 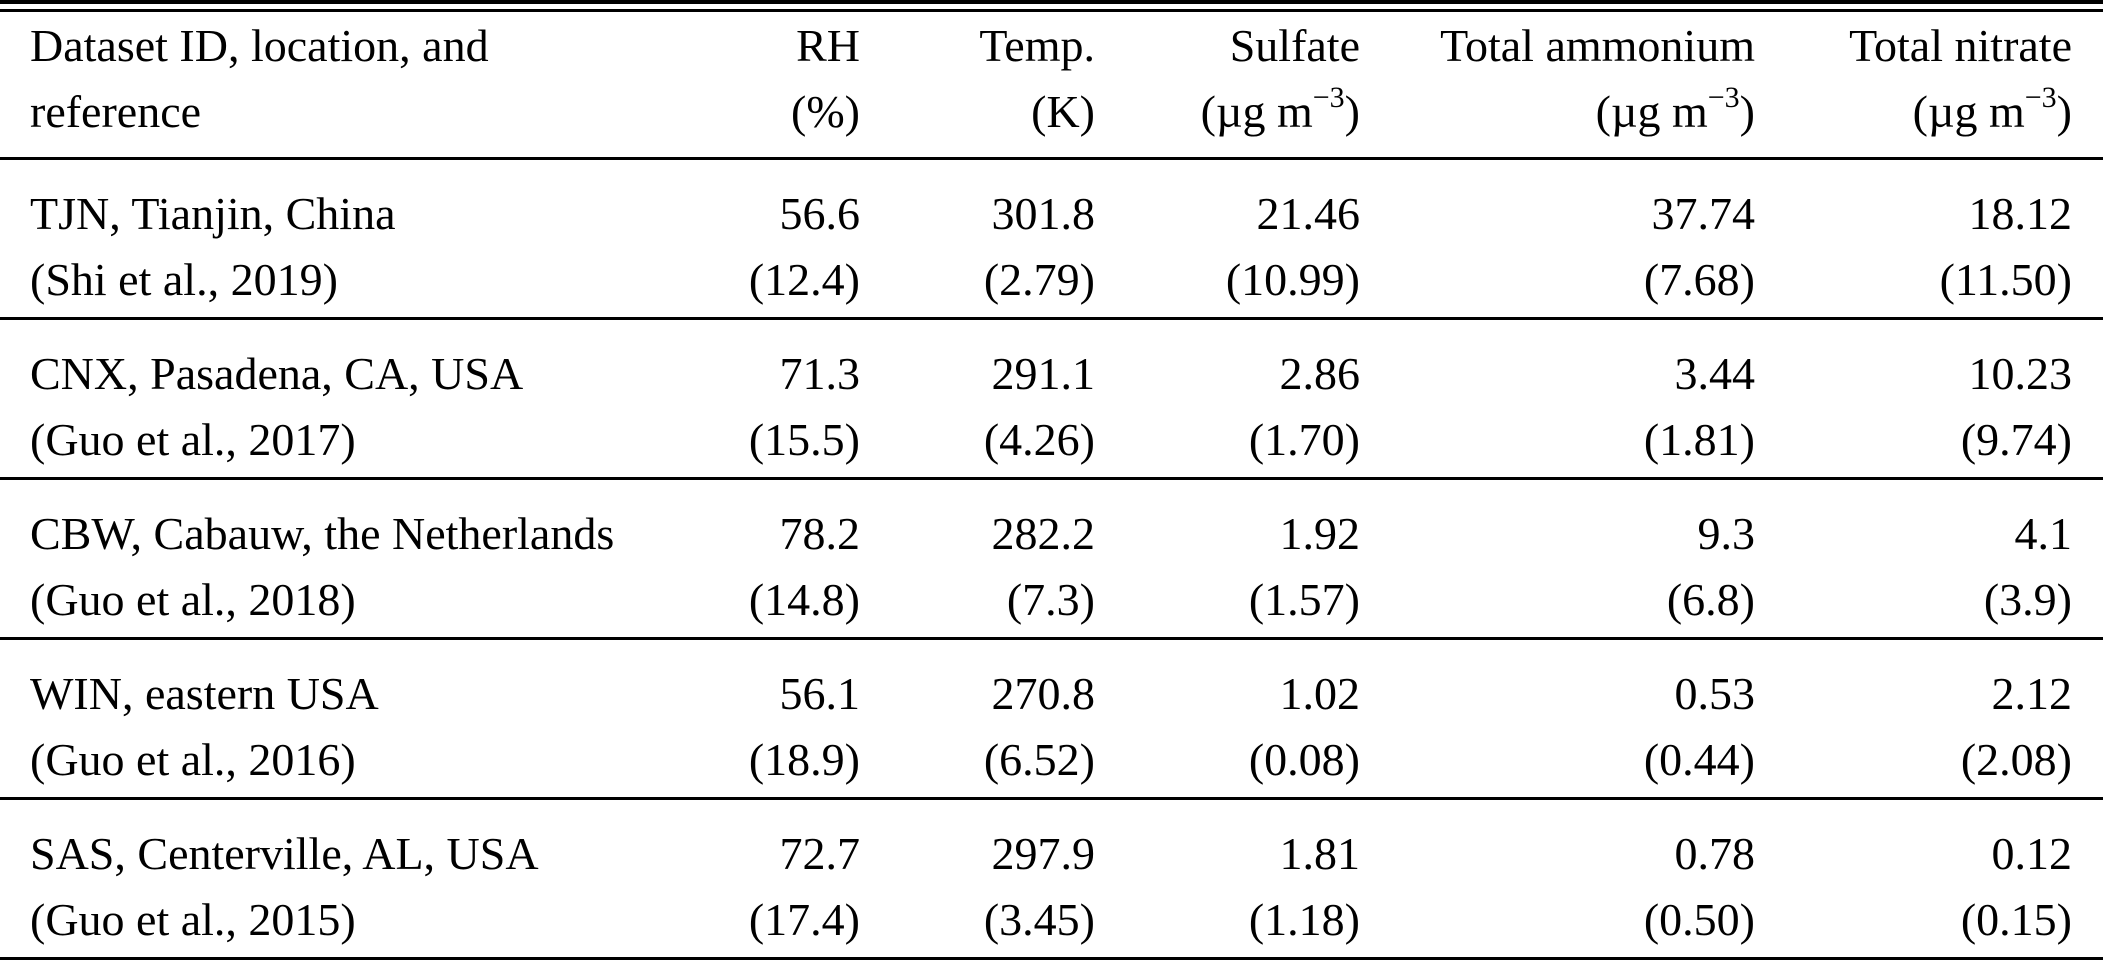 What do you see at coordinates (1320, 693) in the screenshot?
I see `cell-value: 1.02` at bounding box center [1320, 693].